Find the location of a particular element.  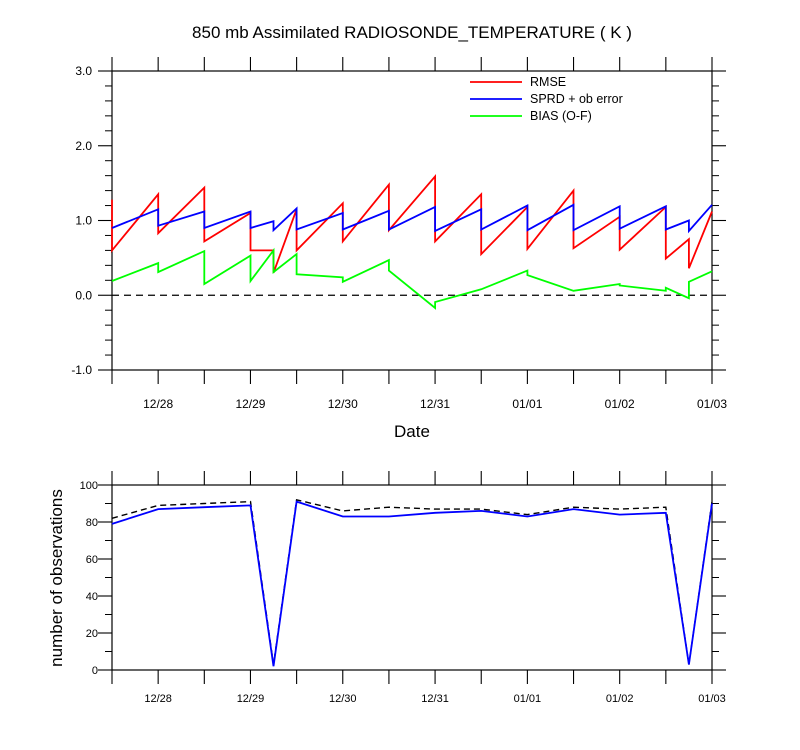

y-tick-label-100: 100 is located at coordinates (89, 486).